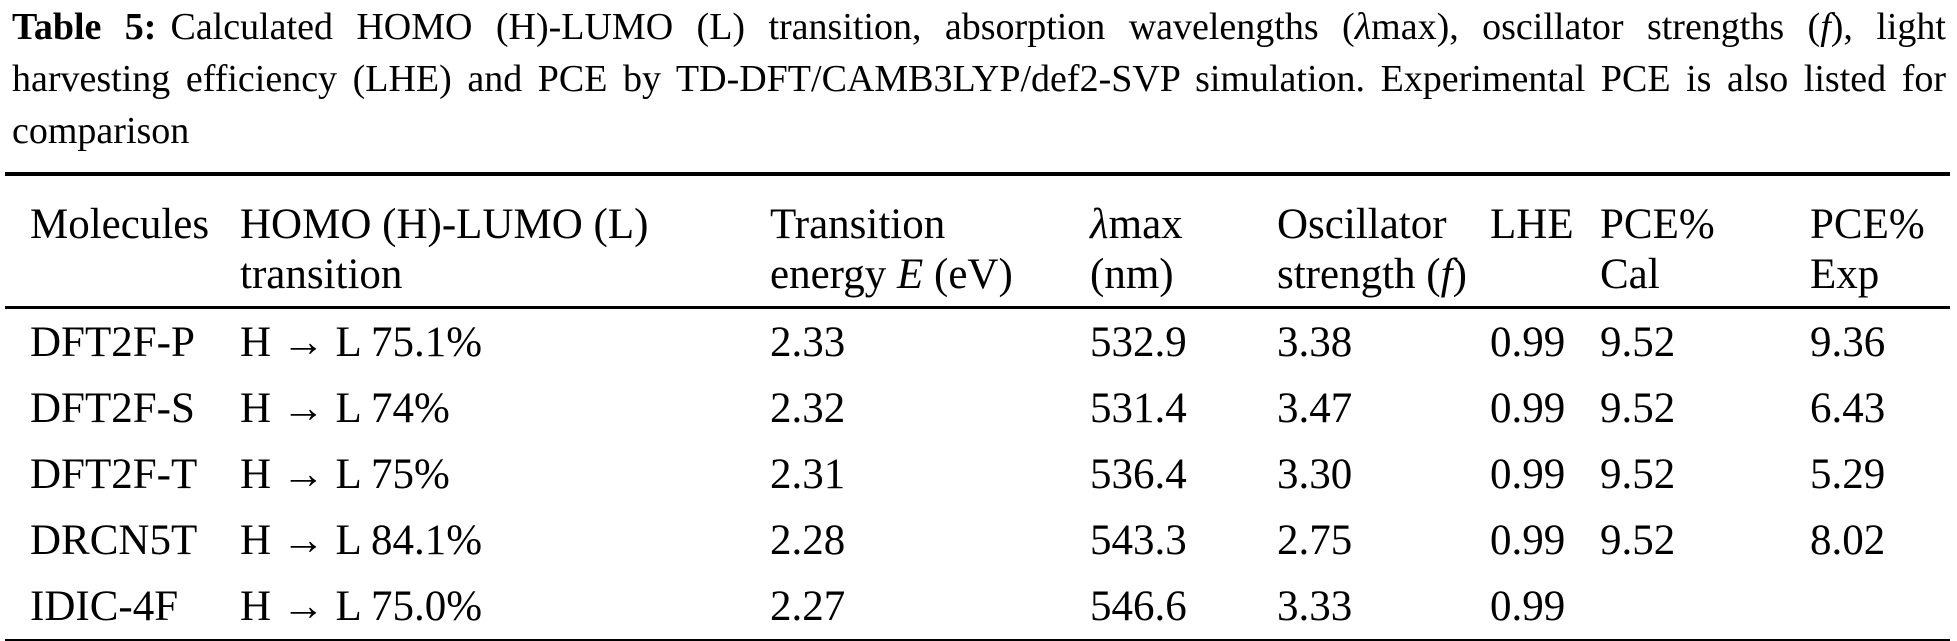  I want to click on cell-lambda-max: 536.4, so click(1138, 474).